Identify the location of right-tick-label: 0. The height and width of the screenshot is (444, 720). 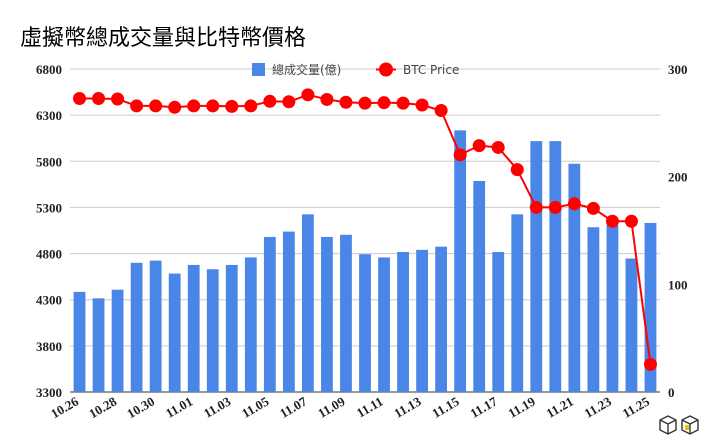
(671, 392).